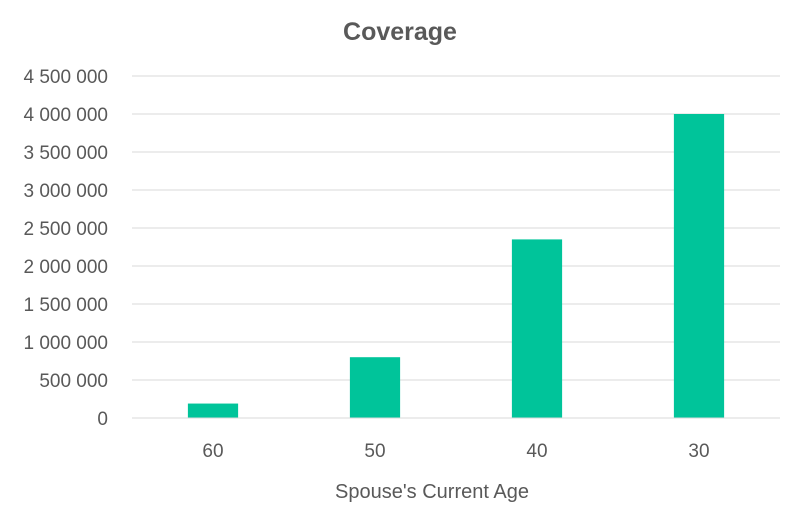  What do you see at coordinates (400, 32) in the screenshot?
I see `chart-title: Coverage` at bounding box center [400, 32].